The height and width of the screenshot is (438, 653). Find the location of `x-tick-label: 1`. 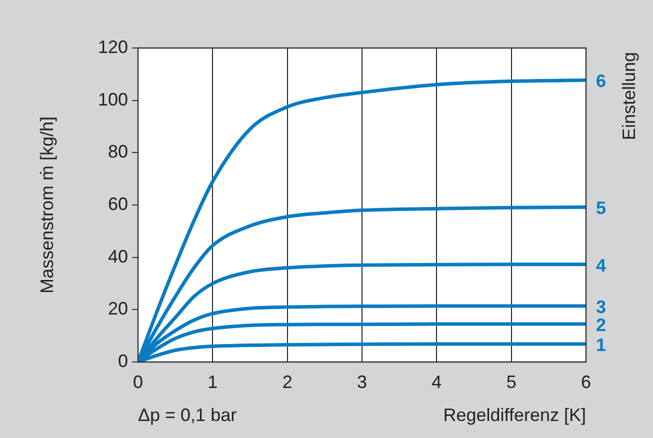

x-tick-label: 1 is located at coordinates (213, 382).